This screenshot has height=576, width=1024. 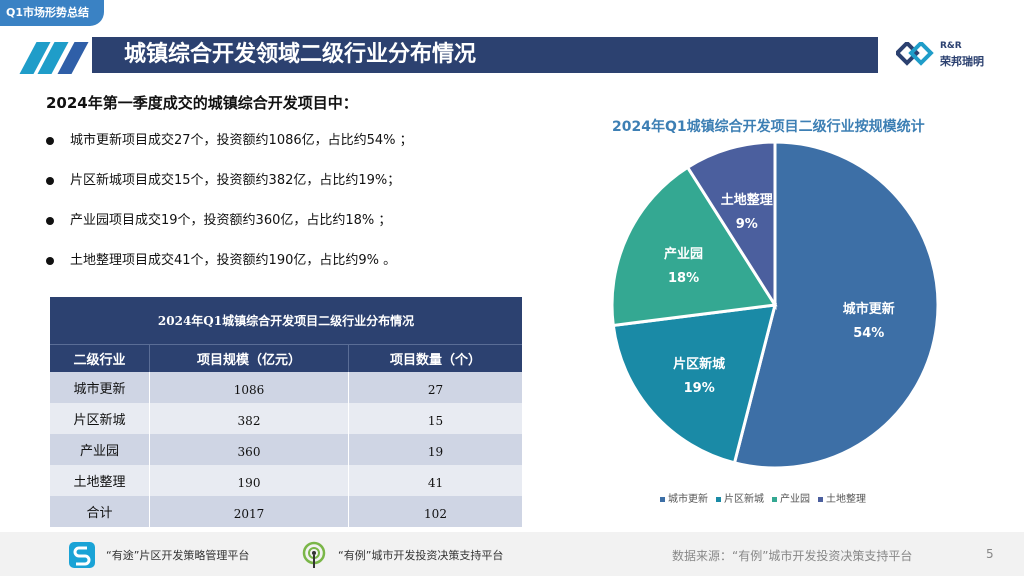 What do you see at coordinates (768, 127) in the screenshot?
I see `chart-title: 2024年Q1城镇综合开发项目二级行业按规模统计` at bounding box center [768, 127].